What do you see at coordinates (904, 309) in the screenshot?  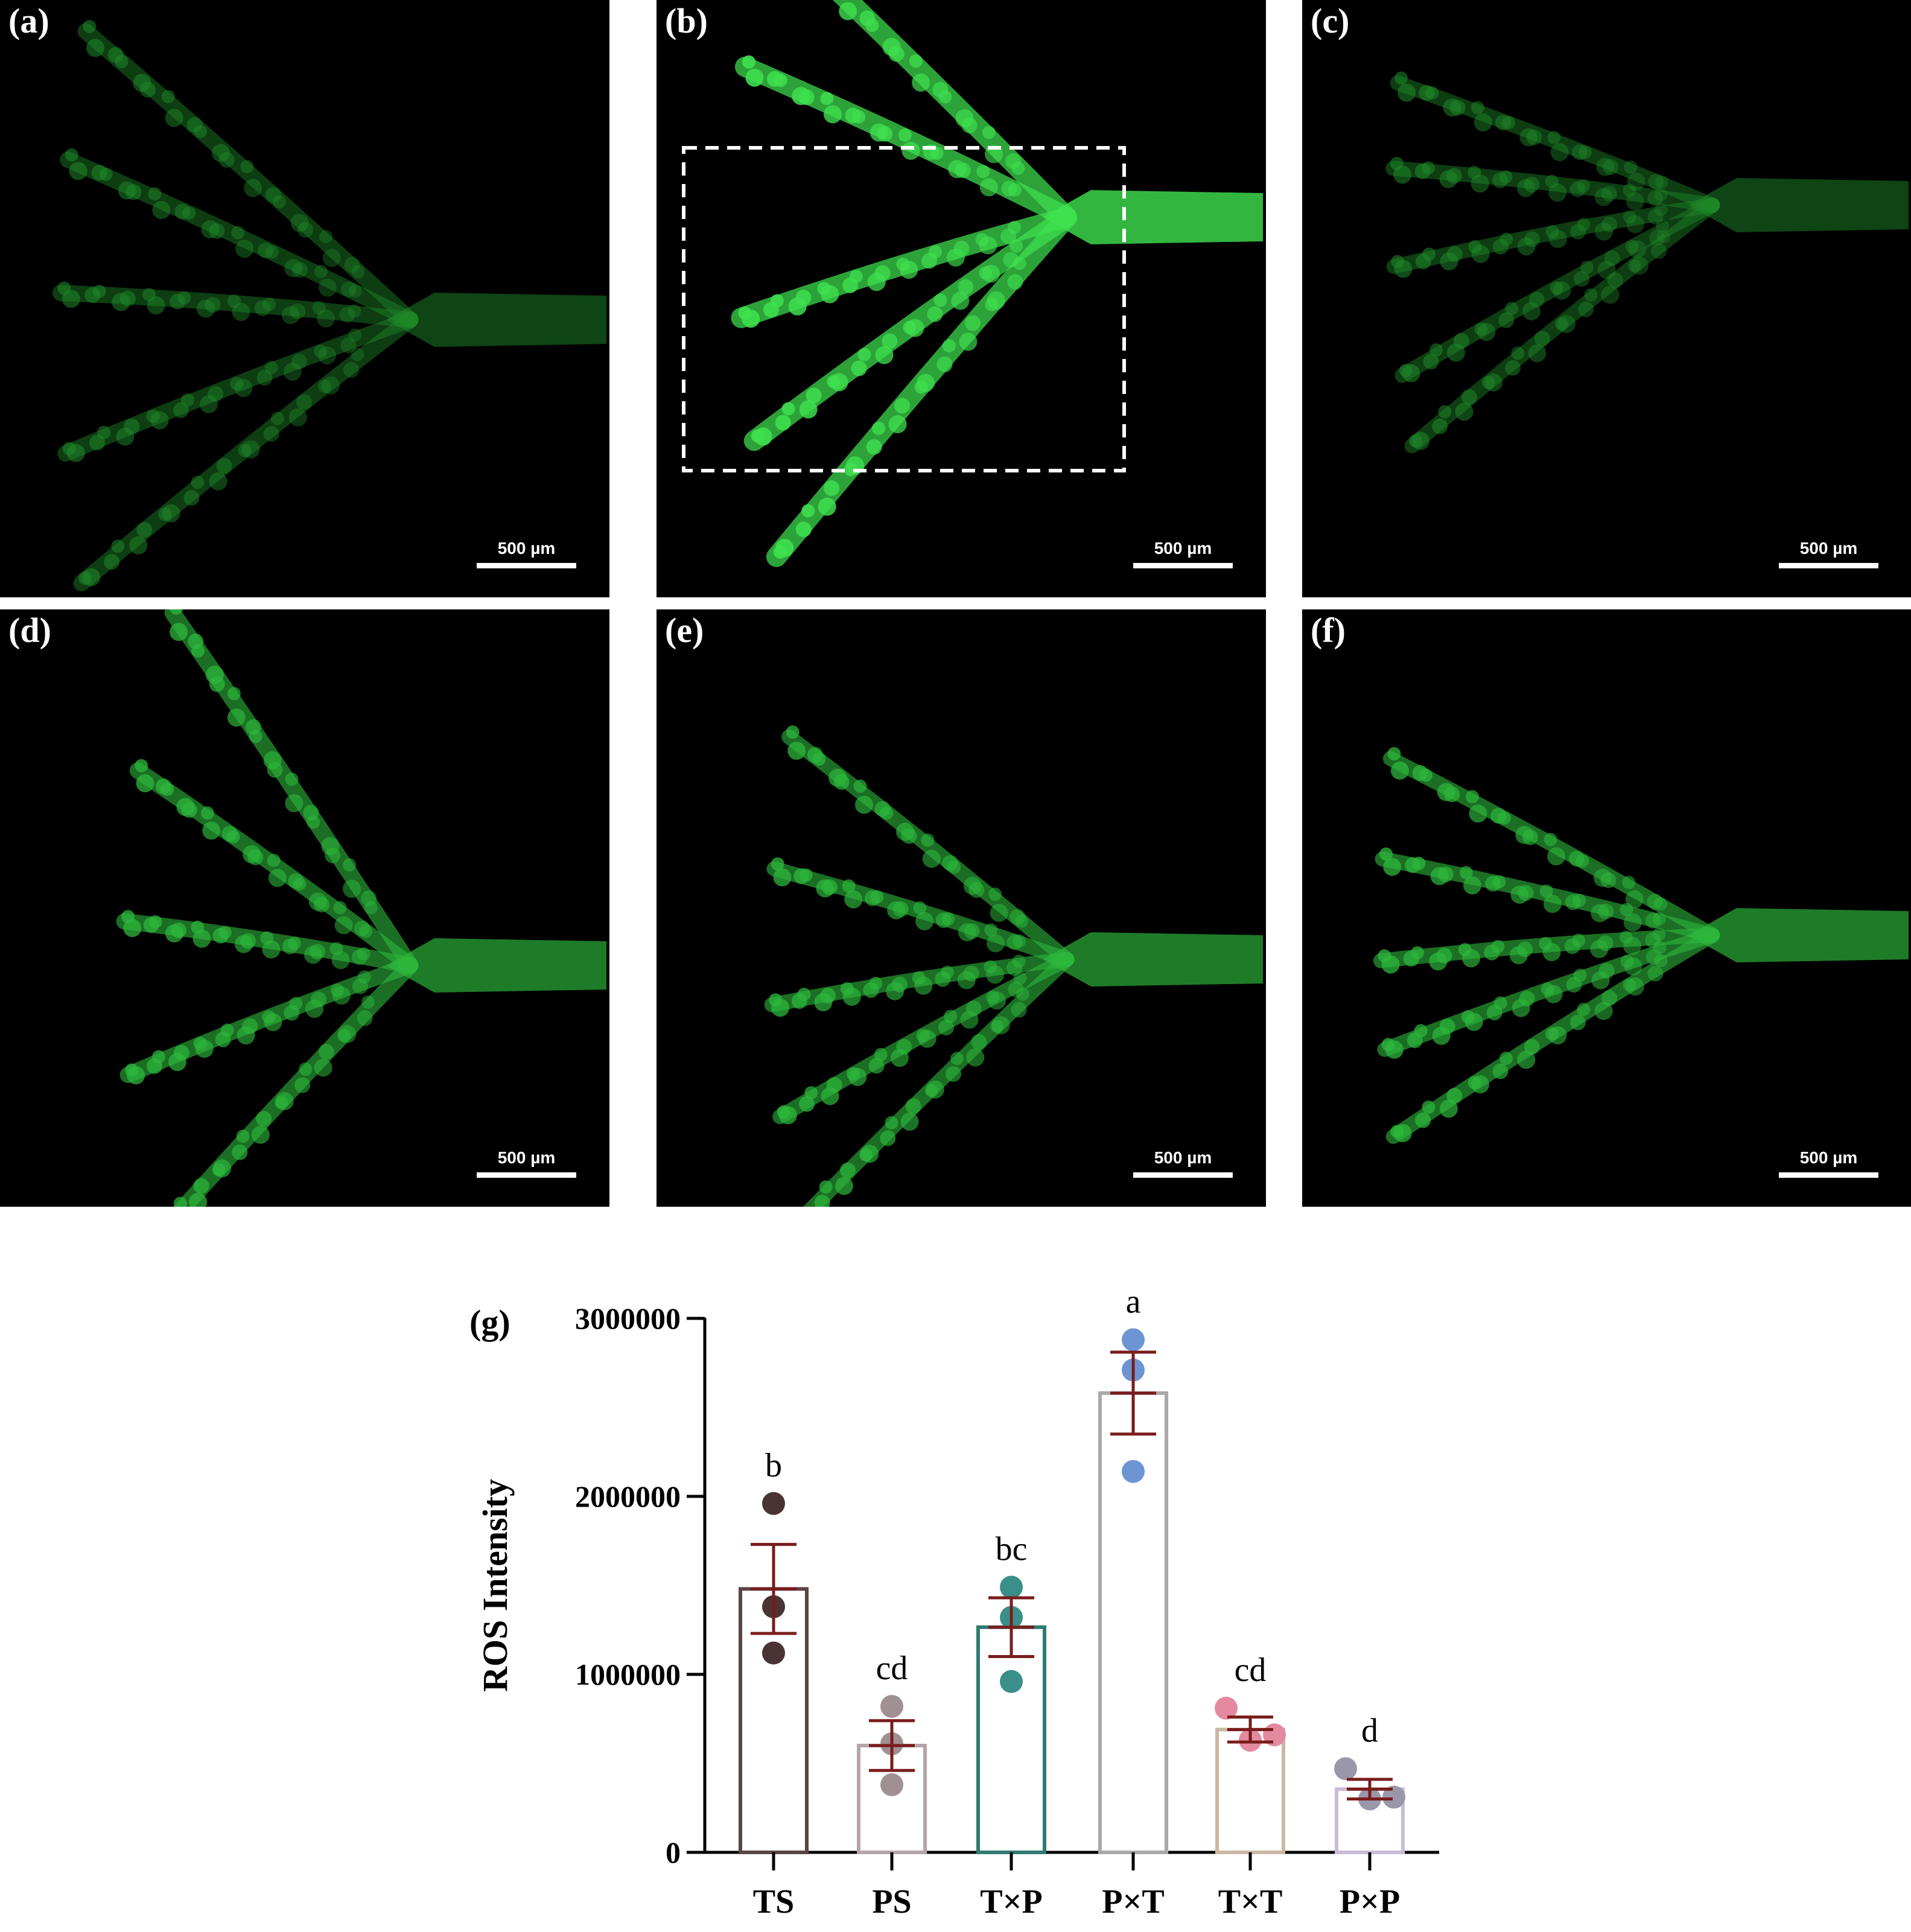 I see `highlight-box` at bounding box center [904, 309].